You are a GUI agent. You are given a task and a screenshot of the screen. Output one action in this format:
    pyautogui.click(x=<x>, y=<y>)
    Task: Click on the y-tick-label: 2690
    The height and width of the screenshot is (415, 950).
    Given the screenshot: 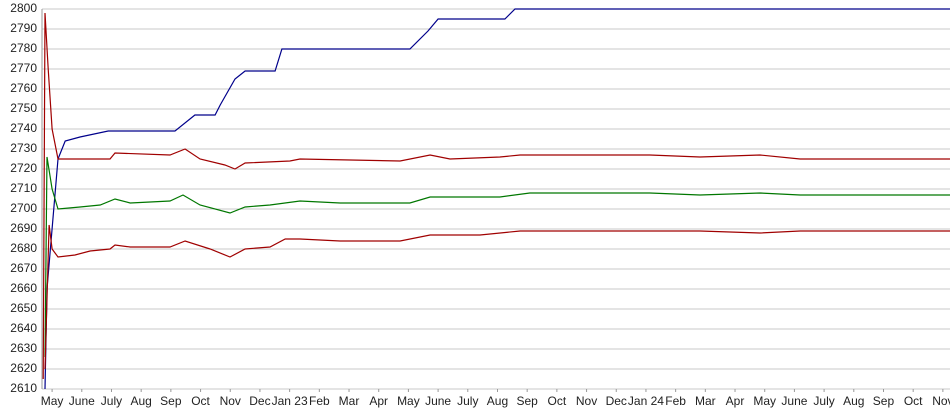 What is the action you would take?
    pyautogui.click(x=23, y=228)
    